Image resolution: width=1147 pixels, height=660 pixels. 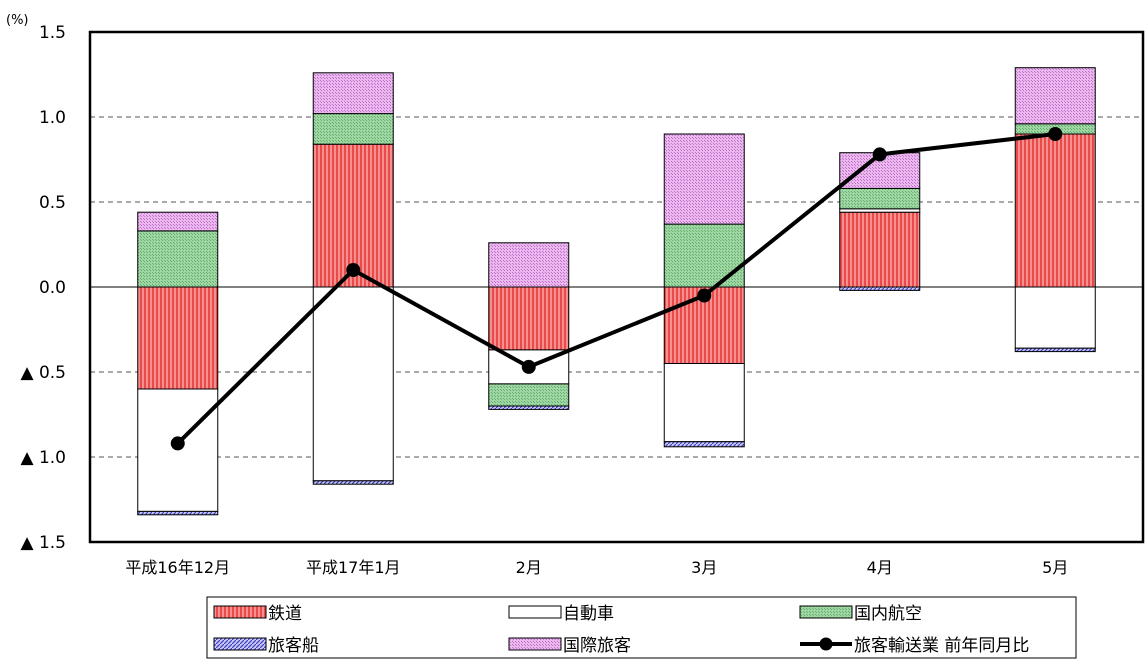 I want to click on x-tick-label: 平成16年12月, so click(x=177, y=567).